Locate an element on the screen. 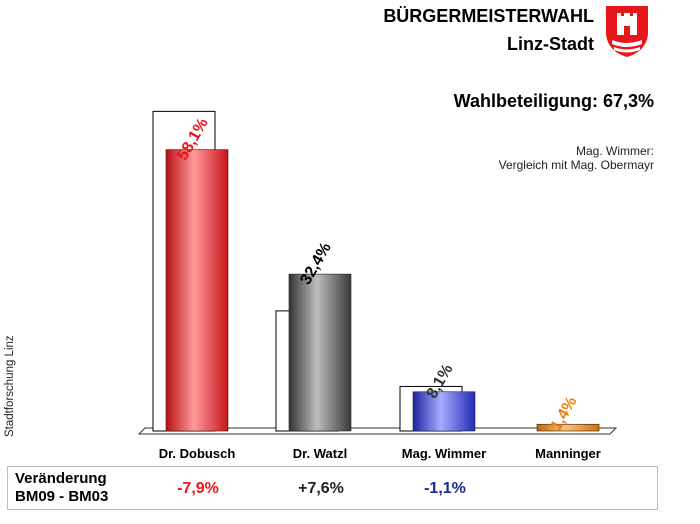  change-row: Veränderung BM09 - BM03 -7,9% +7,6% -1,1% is located at coordinates (332, 488).